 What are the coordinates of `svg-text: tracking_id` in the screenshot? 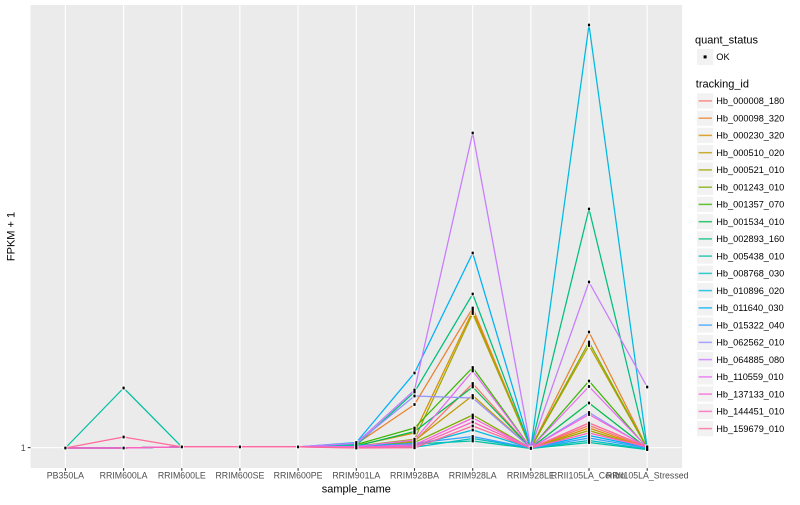 It's located at (722, 85).